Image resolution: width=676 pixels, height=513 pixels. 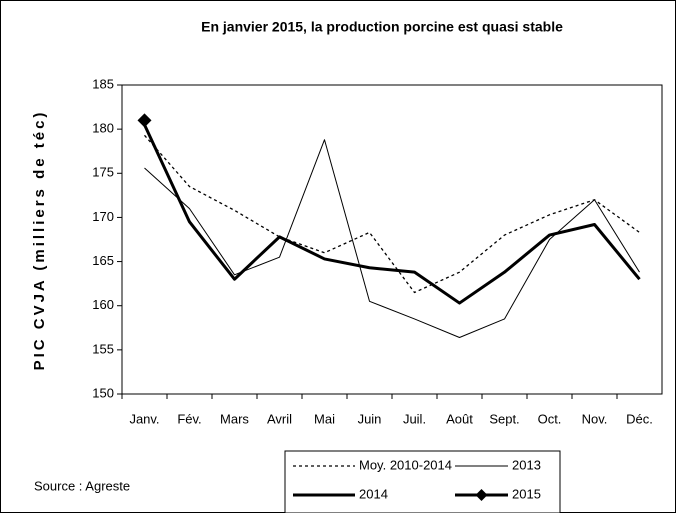 I want to click on y-tick-label: 185, so click(x=103, y=83).